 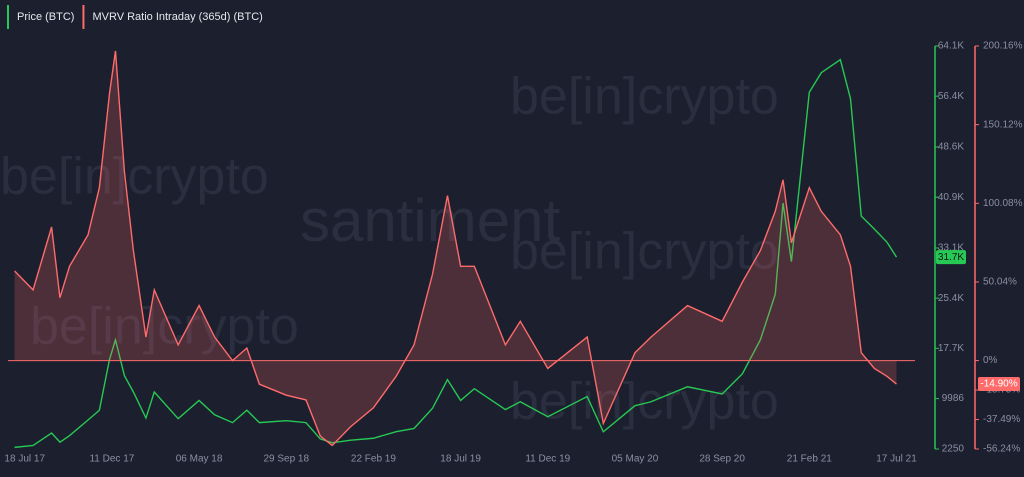 I want to click on x-tick-label: 18 Jul 19, so click(x=460, y=459).